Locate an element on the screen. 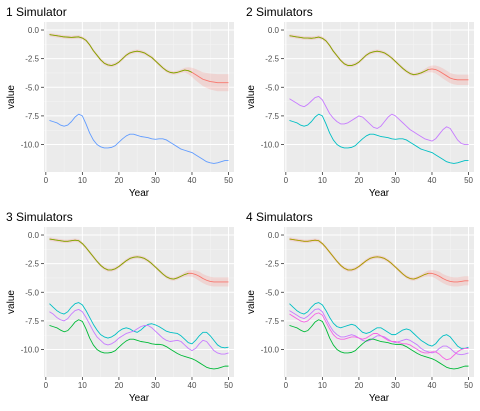  panel-title: 1 Simulator is located at coordinates (36, 12).